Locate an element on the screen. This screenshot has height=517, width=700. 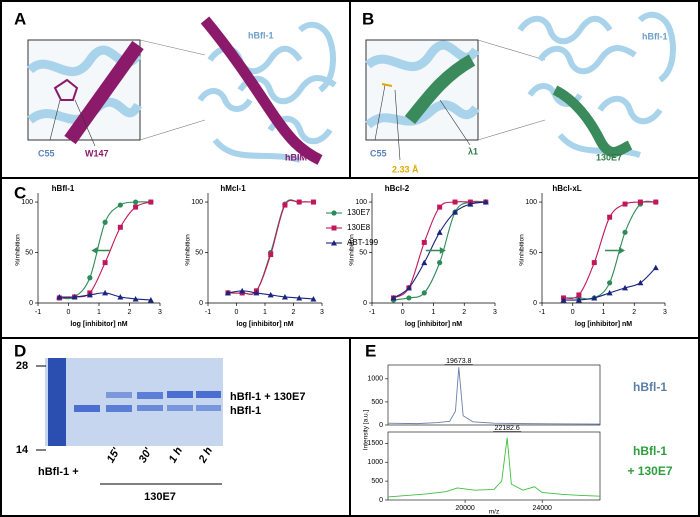
peak-label: 22182.6 is located at coordinates (506, 428).